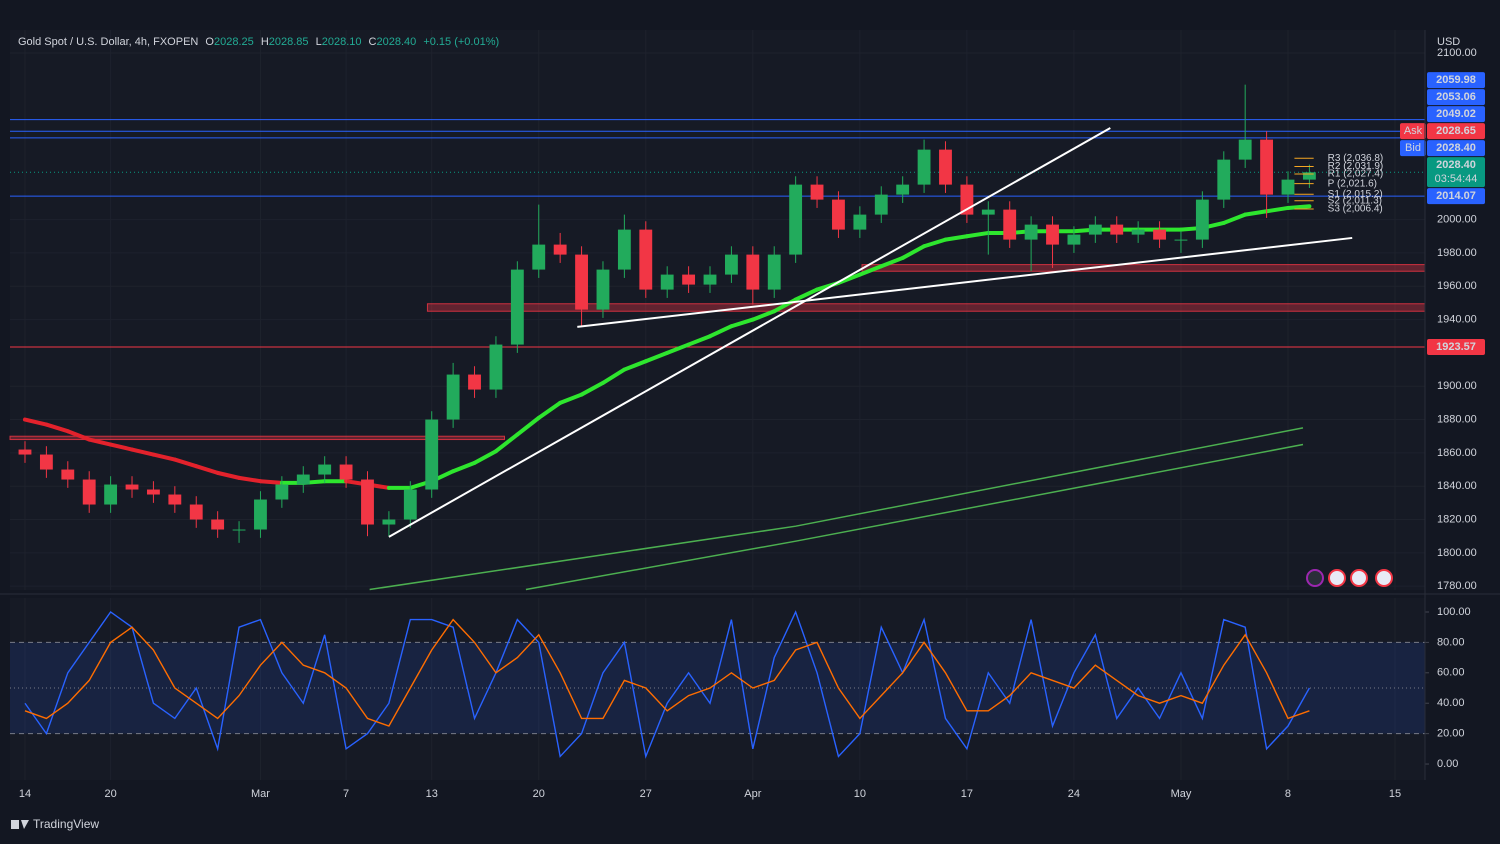 The width and height of the screenshot is (1500, 844). I want to click on pivot-label: S2 (2,011.3), so click(1355, 200).